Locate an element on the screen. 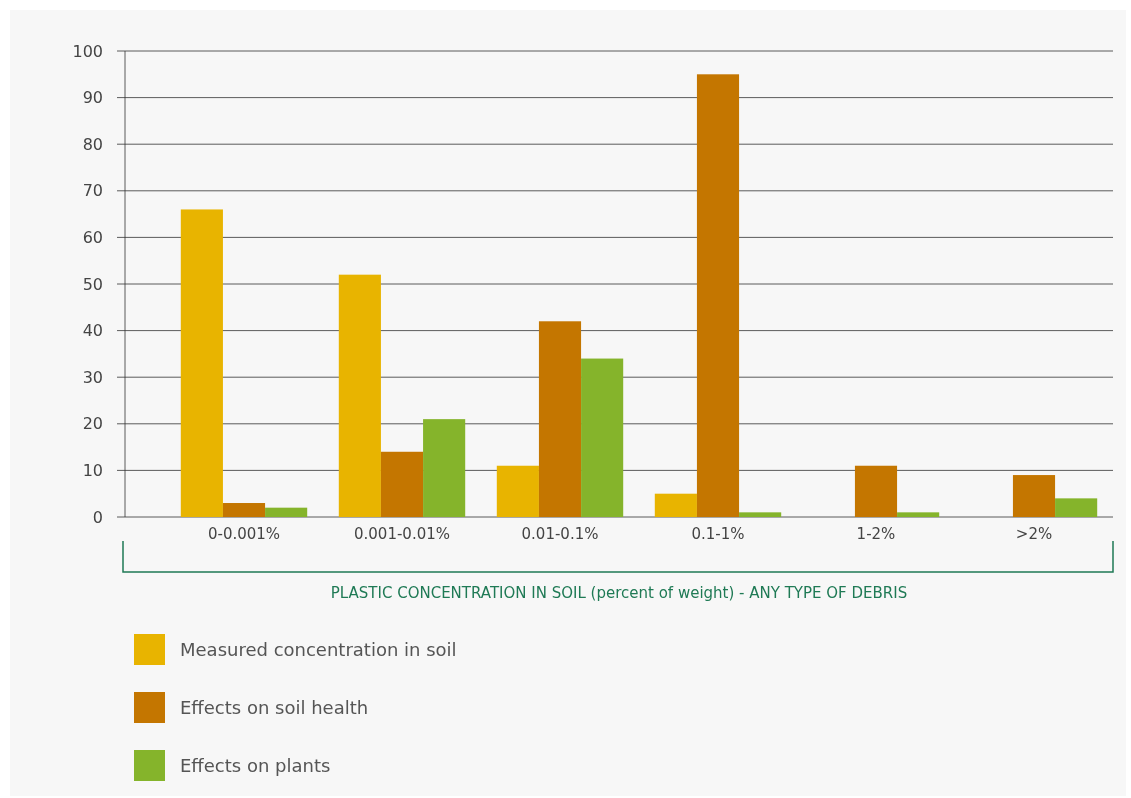 The height and width of the screenshot is (798, 1131). y-tick-label: 70 is located at coordinates (92, 191).